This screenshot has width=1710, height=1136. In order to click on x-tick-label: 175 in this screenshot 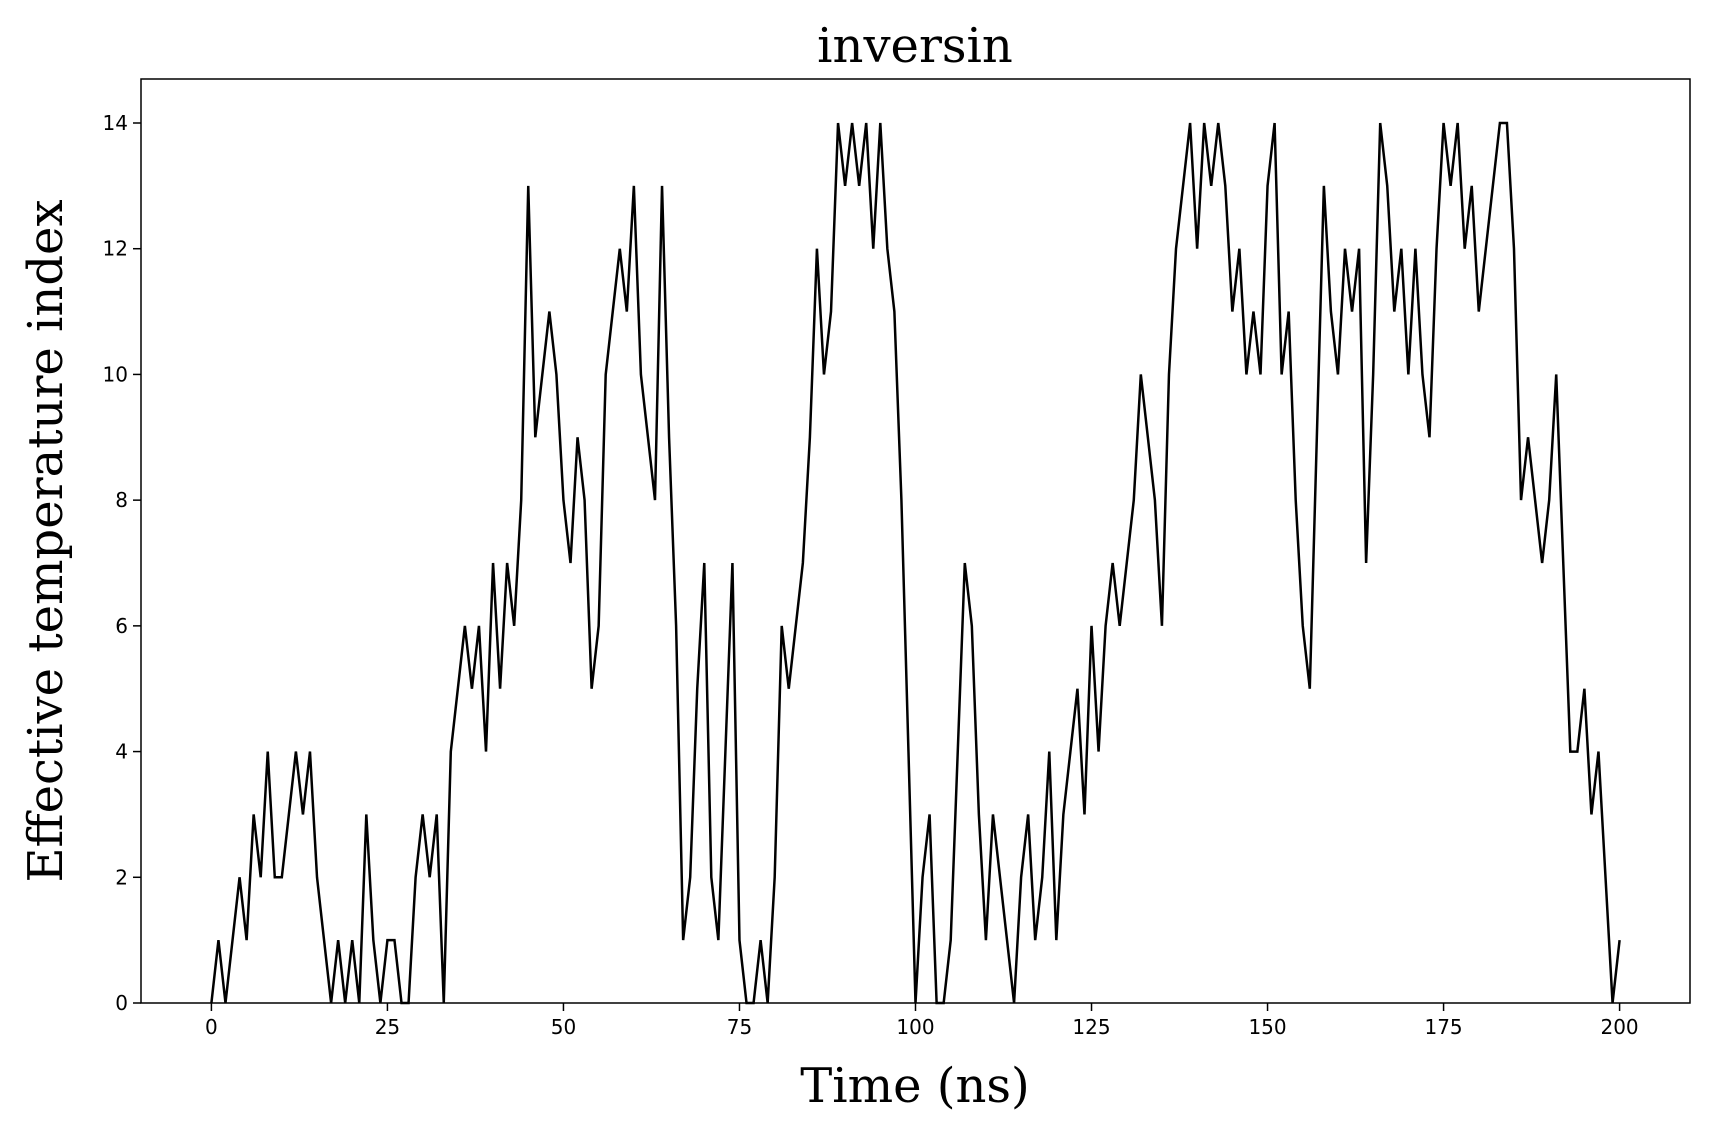, I will do `click(1443, 1027)`.